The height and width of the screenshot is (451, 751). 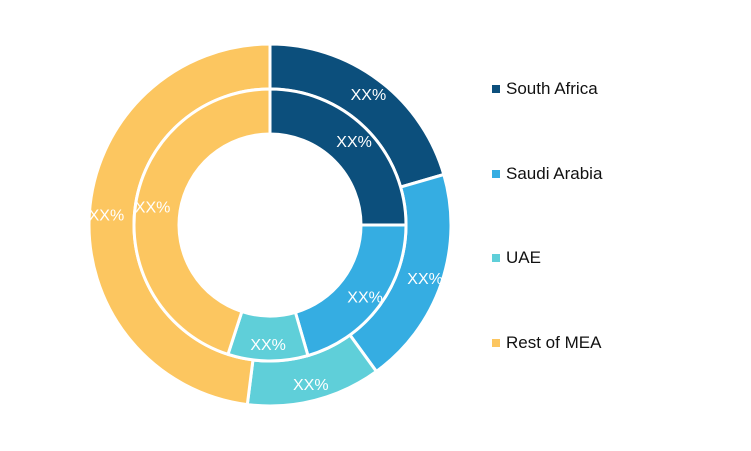 I want to click on legend-label: Rest of MEA, so click(x=554, y=342).